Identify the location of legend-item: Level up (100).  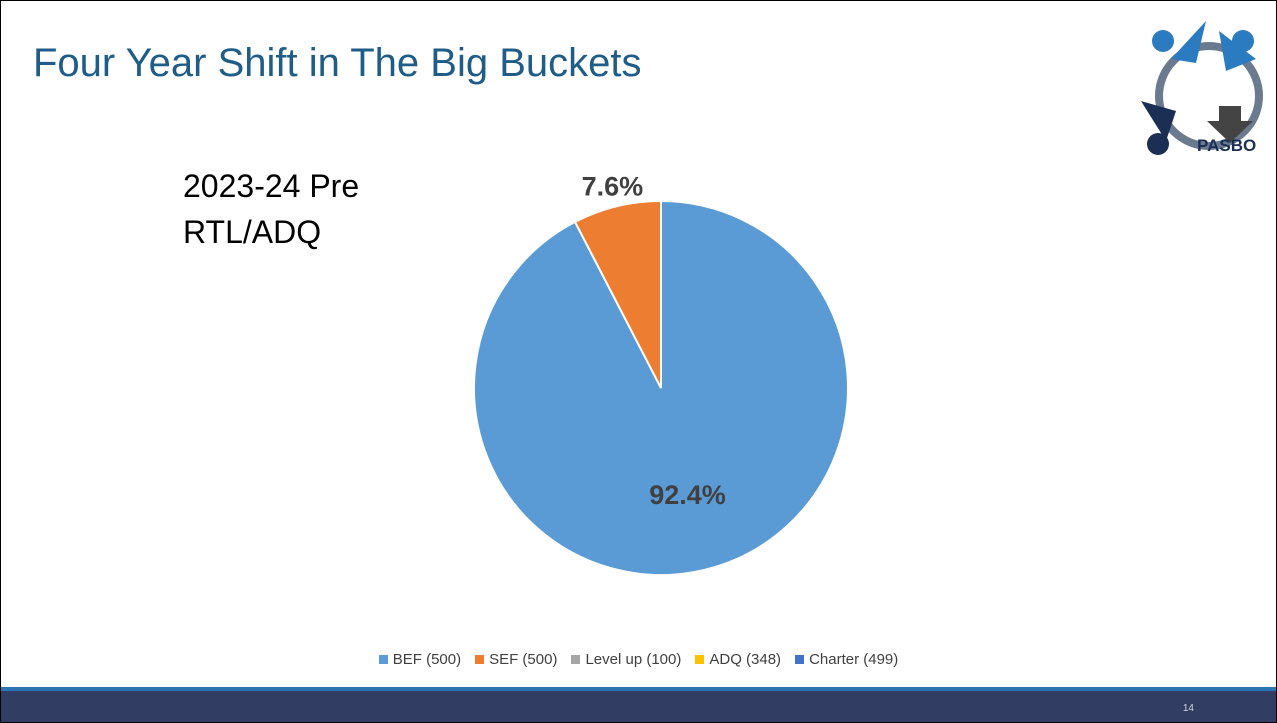
(626, 659).